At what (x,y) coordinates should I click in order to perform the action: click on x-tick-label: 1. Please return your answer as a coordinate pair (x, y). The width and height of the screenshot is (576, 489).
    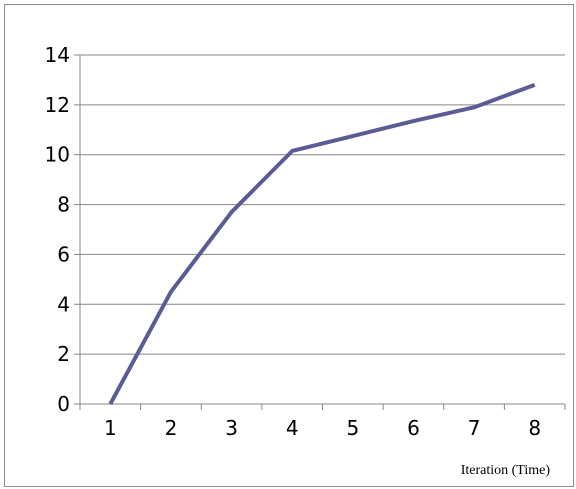
    Looking at the image, I should click on (110, 428).